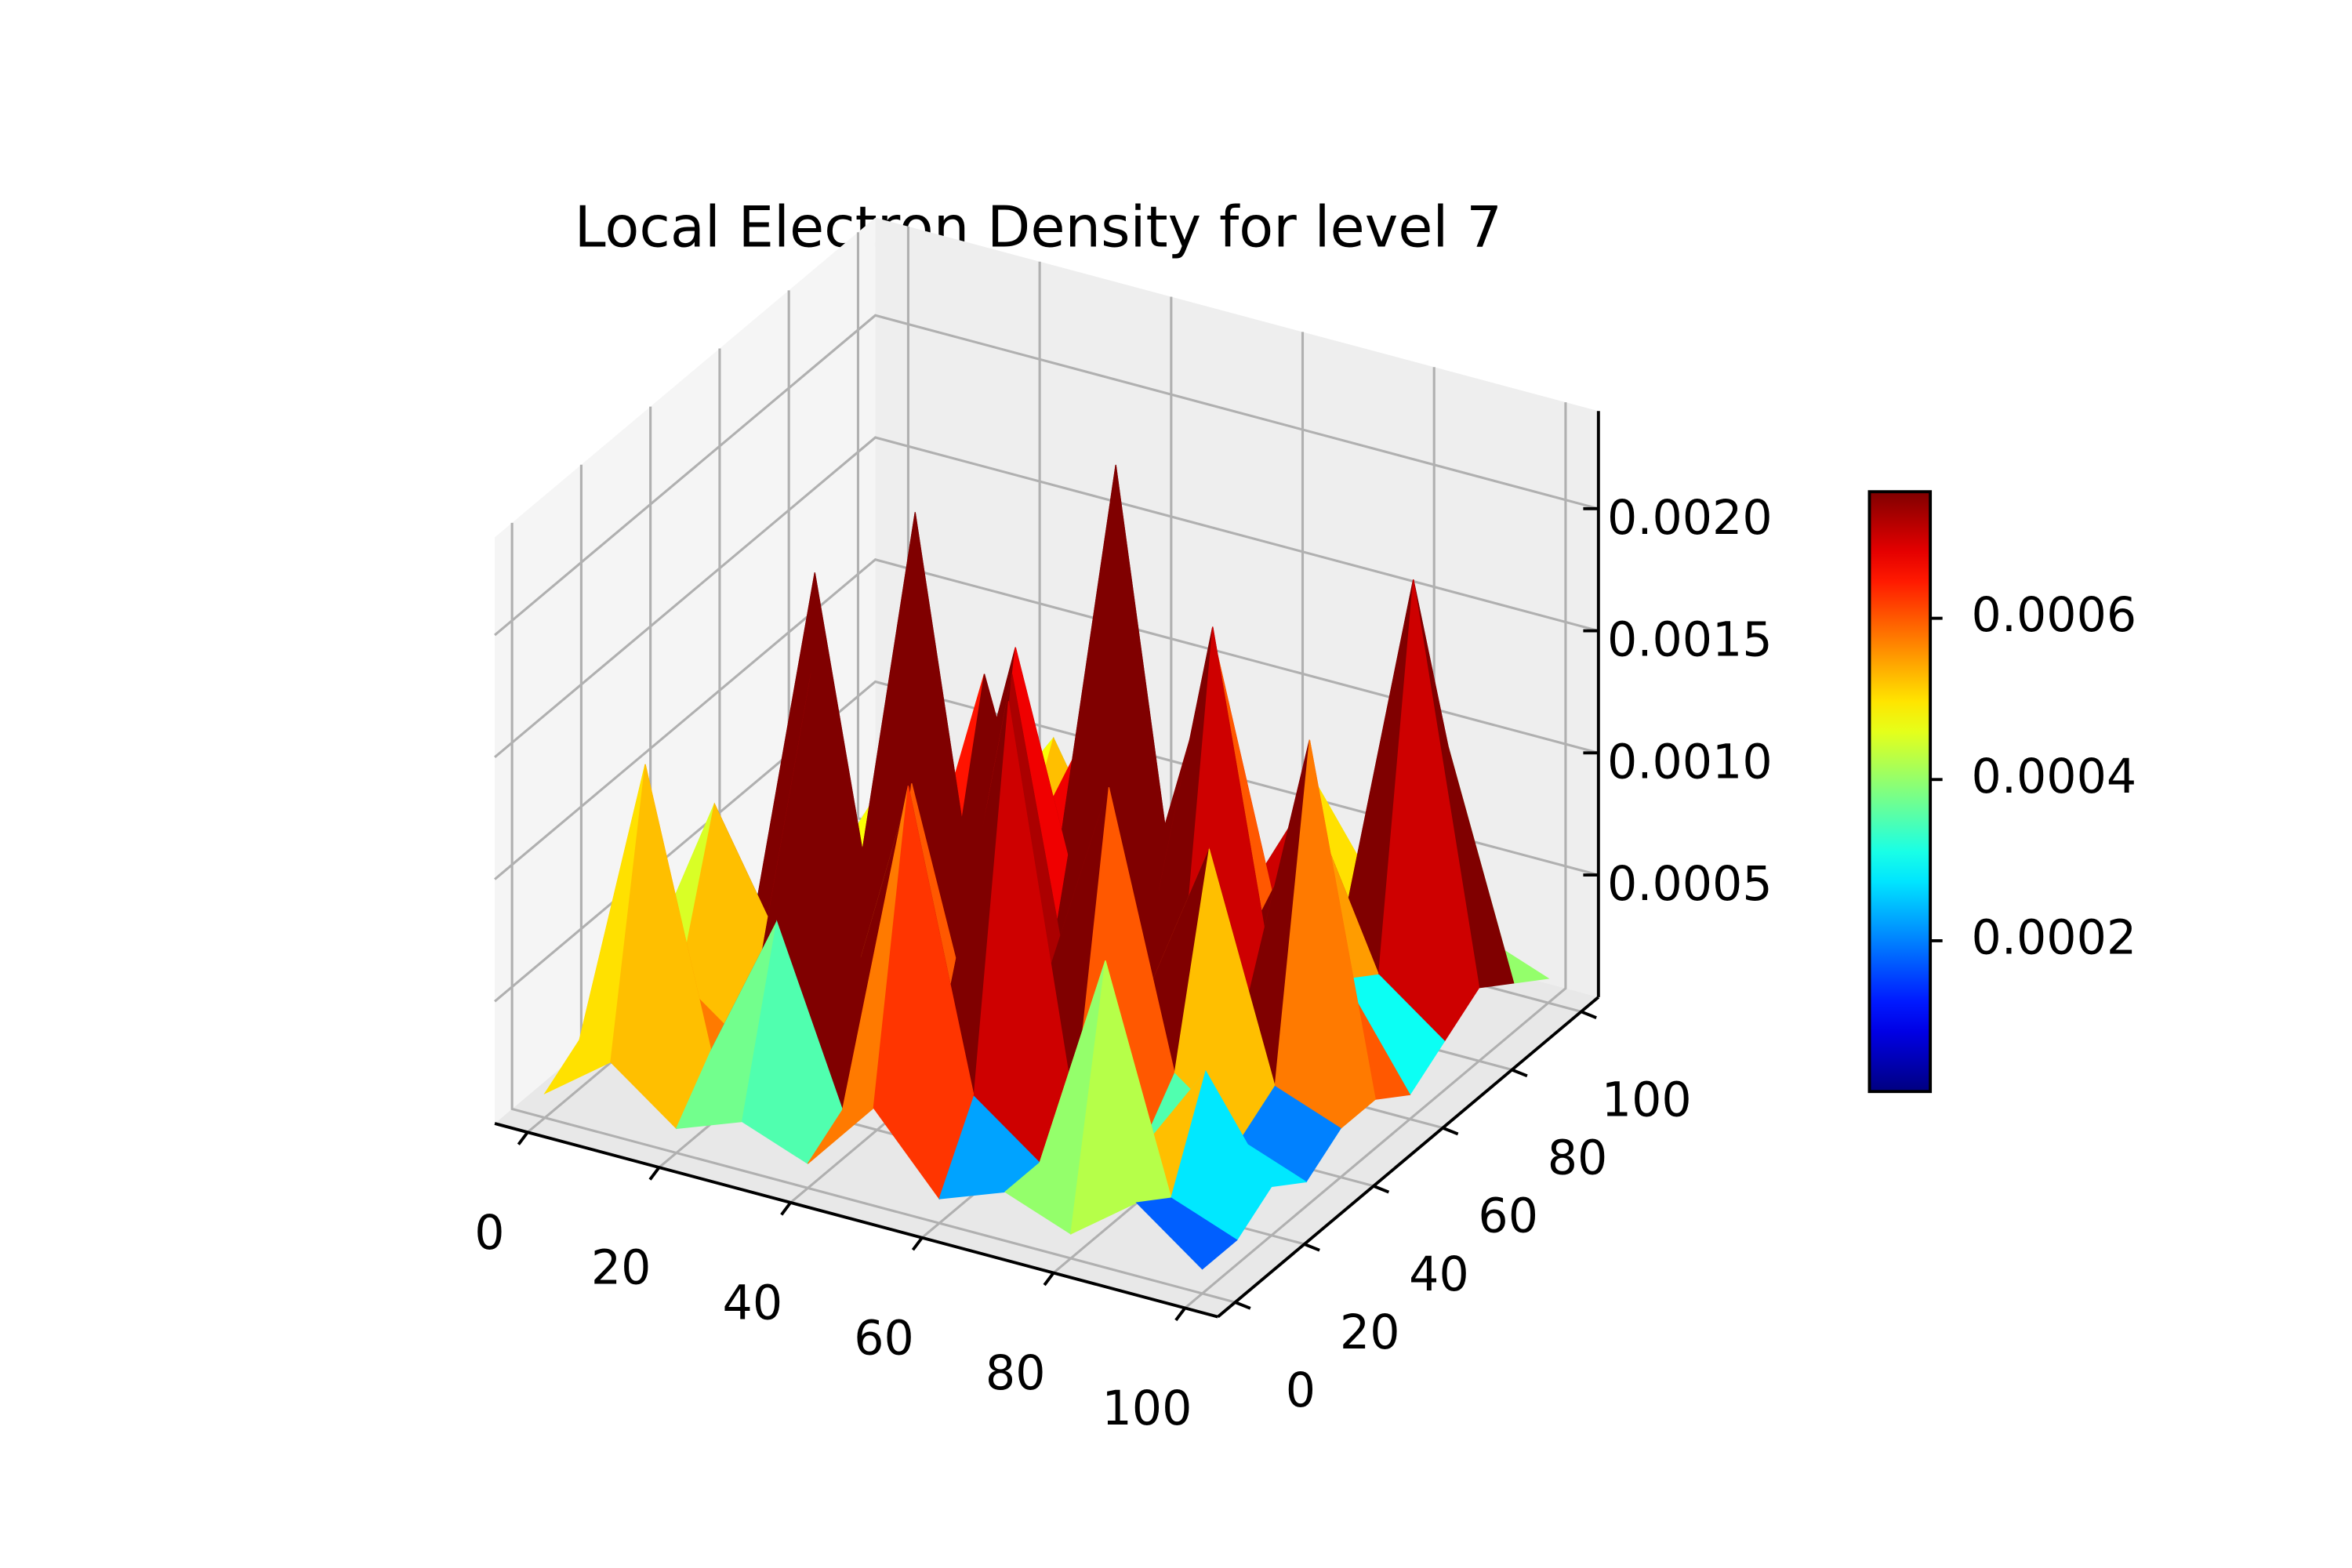  Describe the element at coordinates (1186, 1233) in the screenshot. I see `surface-patch` at that location.